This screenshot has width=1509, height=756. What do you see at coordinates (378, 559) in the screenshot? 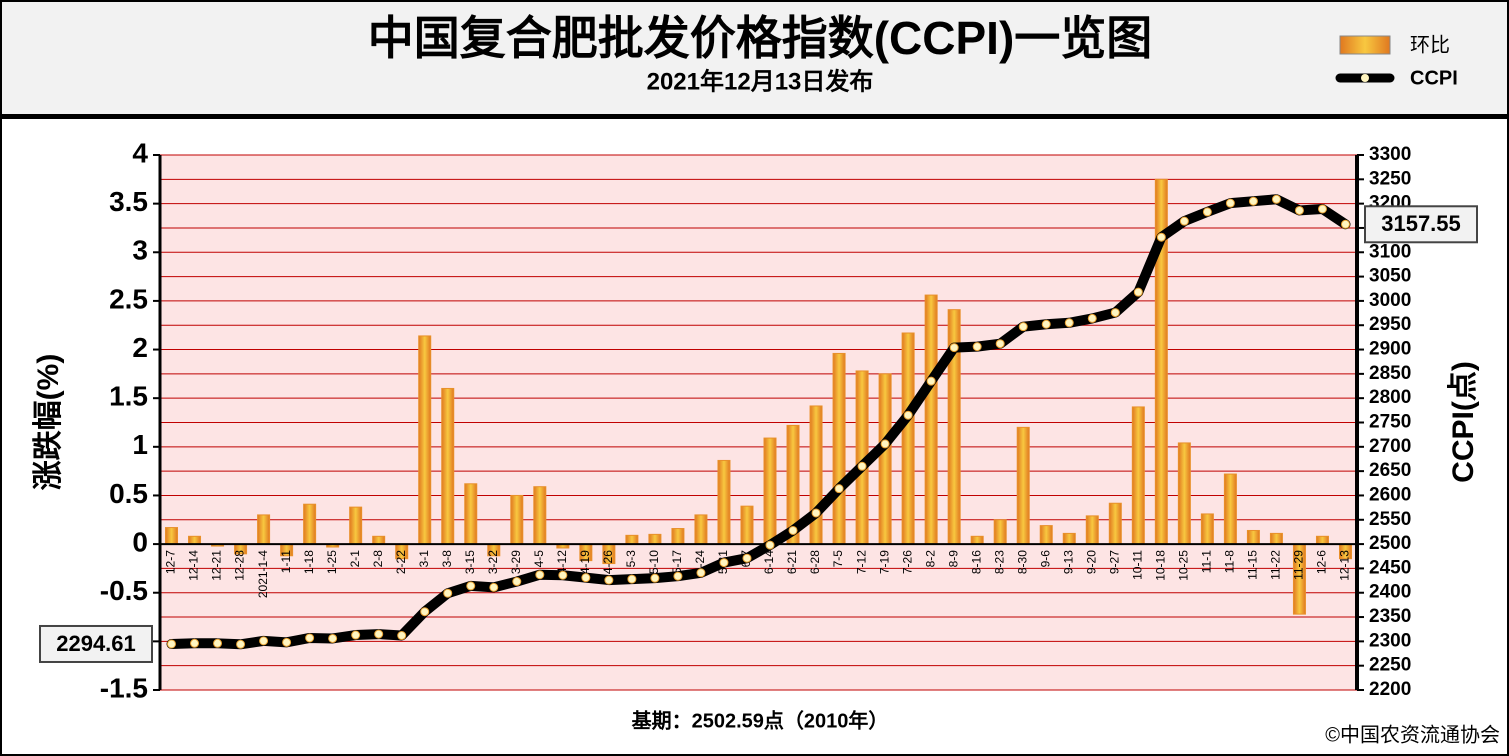
I see `x-tick-label: 2-8` at bounding box center [378, 559].